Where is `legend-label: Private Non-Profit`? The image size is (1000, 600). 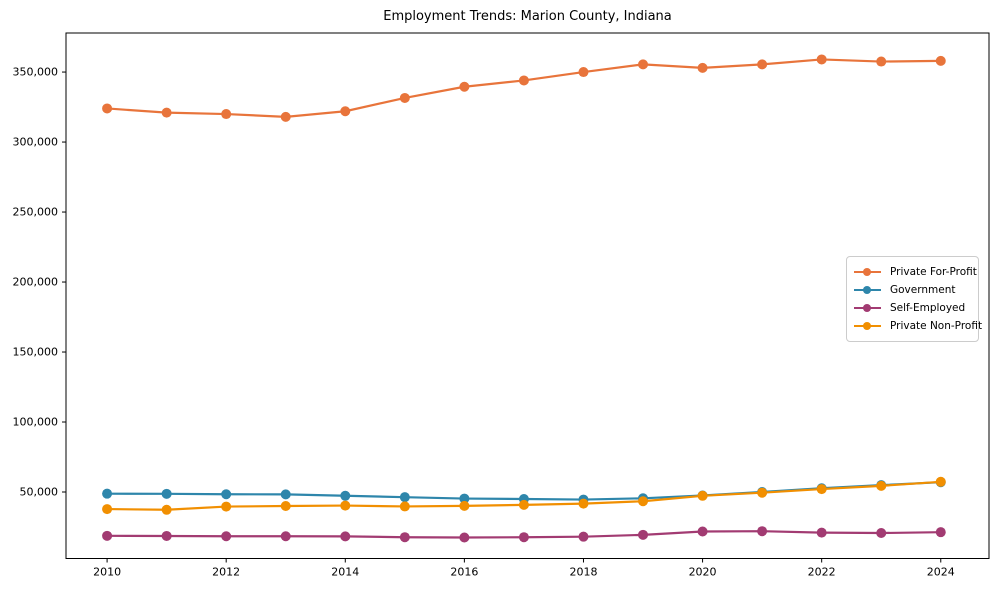
legend-label: Private Non-Profit is located at coordinates (936, 326).